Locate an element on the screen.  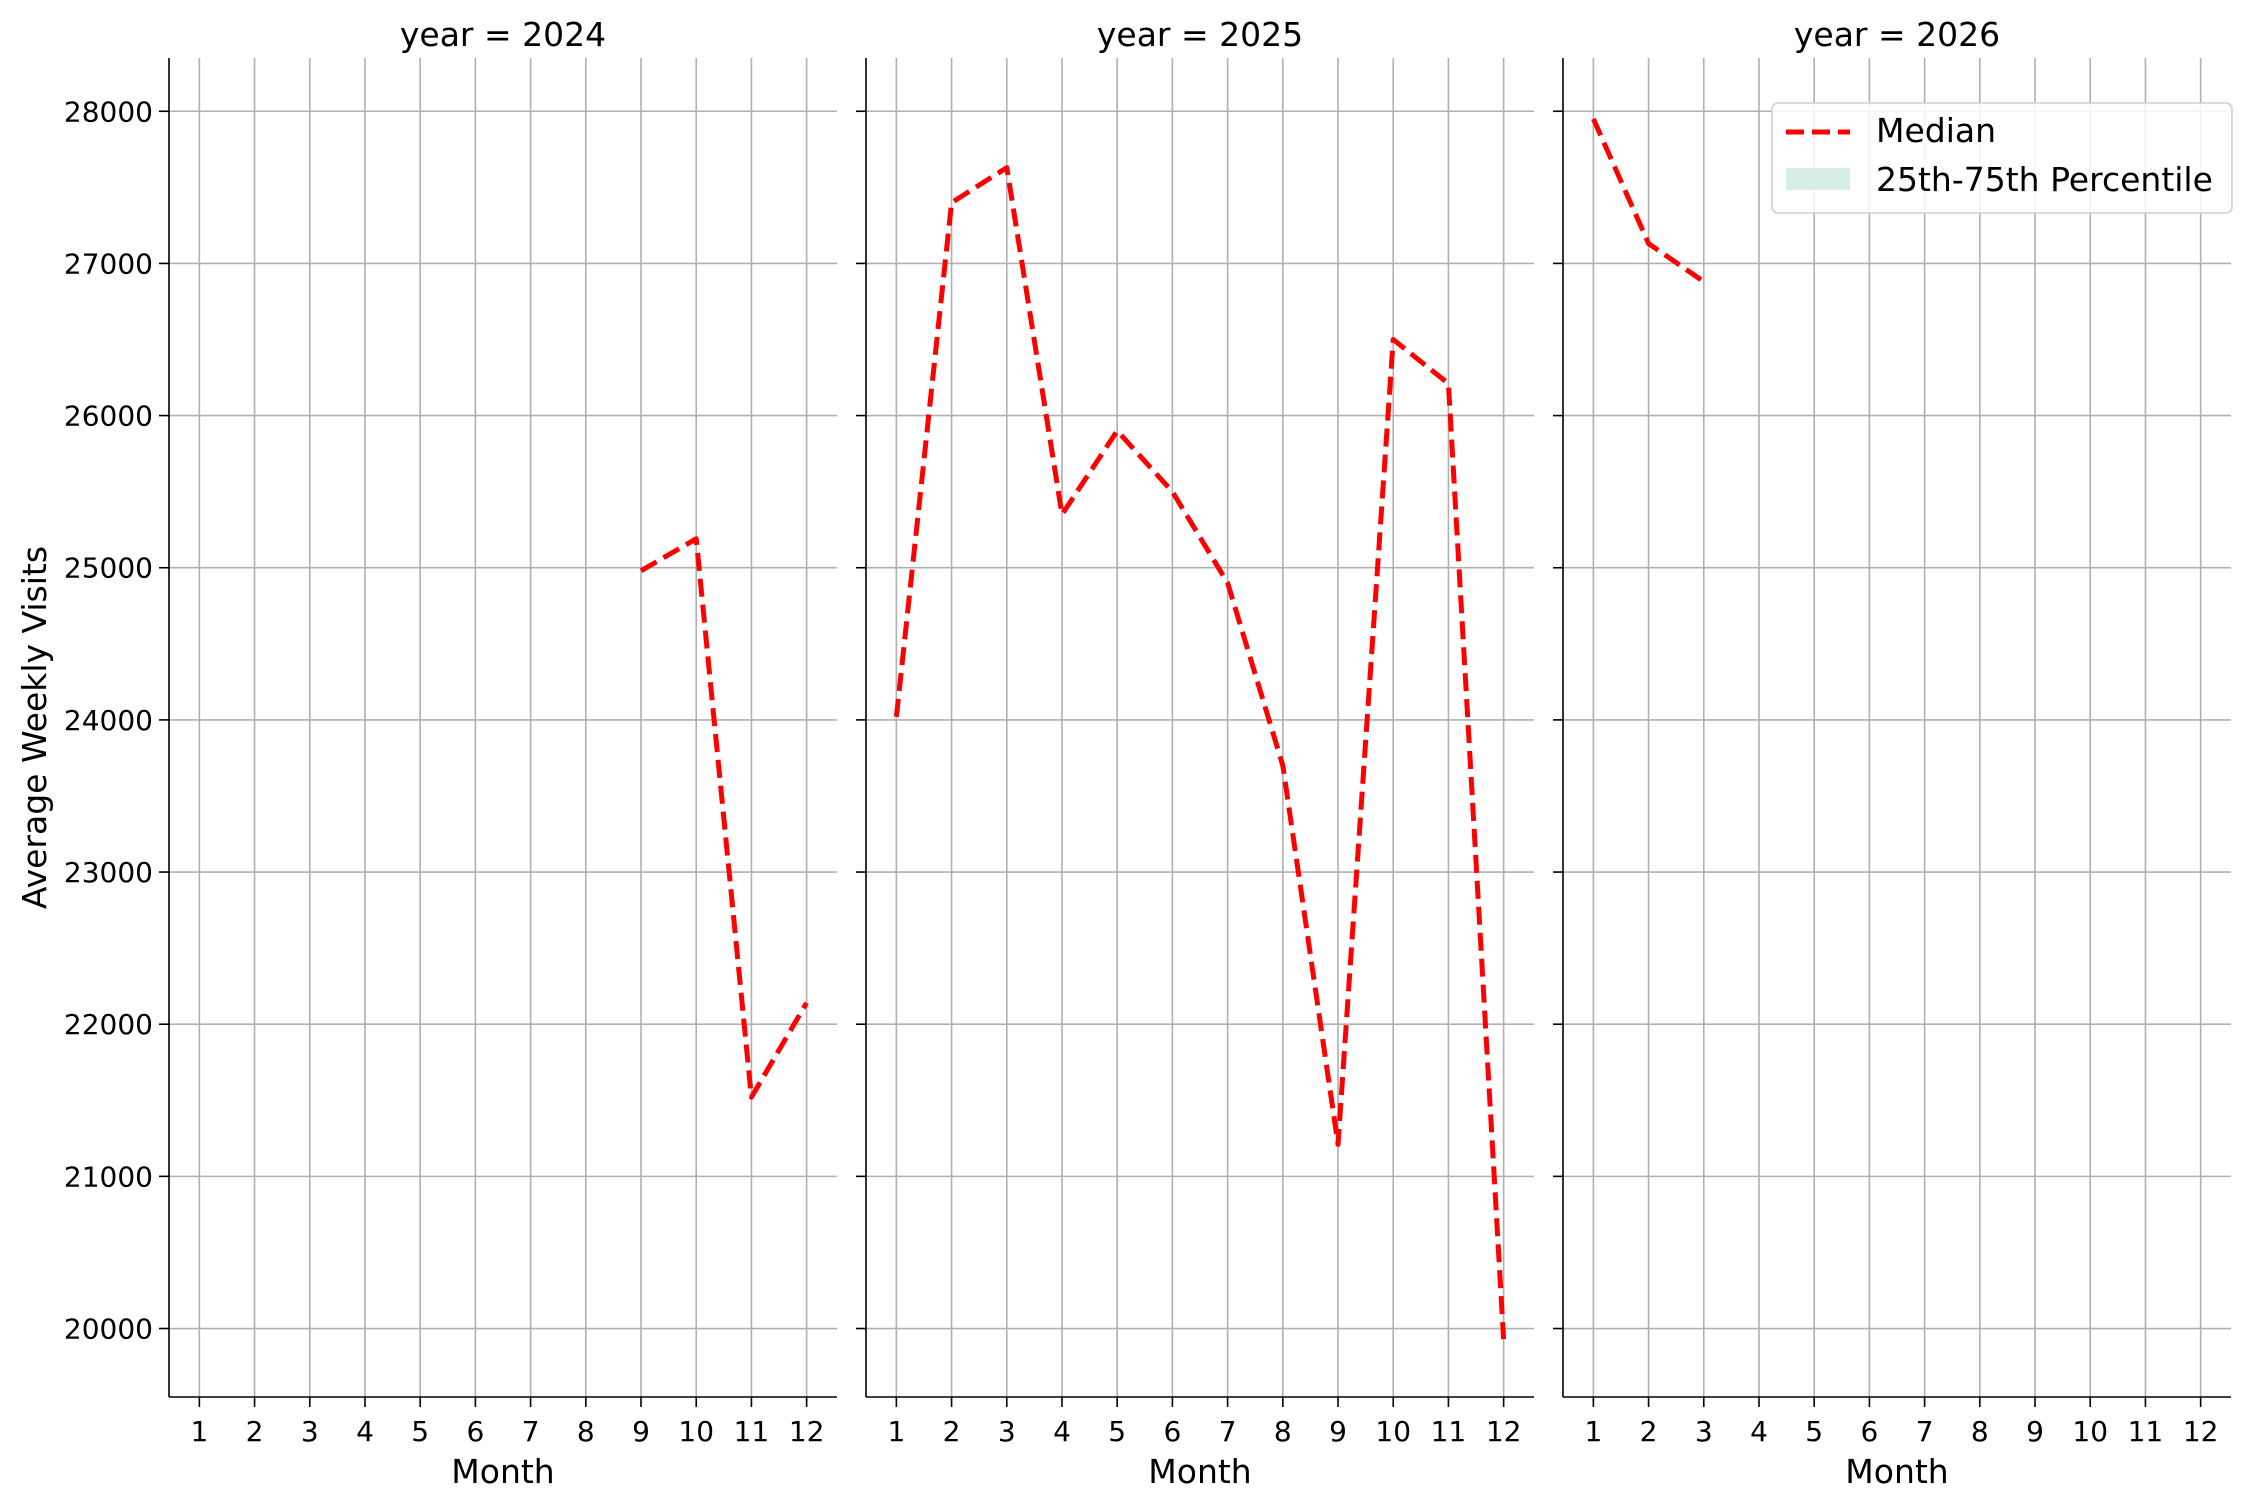
panel-title: year = 2026 is located at coordinates (1897, 34).